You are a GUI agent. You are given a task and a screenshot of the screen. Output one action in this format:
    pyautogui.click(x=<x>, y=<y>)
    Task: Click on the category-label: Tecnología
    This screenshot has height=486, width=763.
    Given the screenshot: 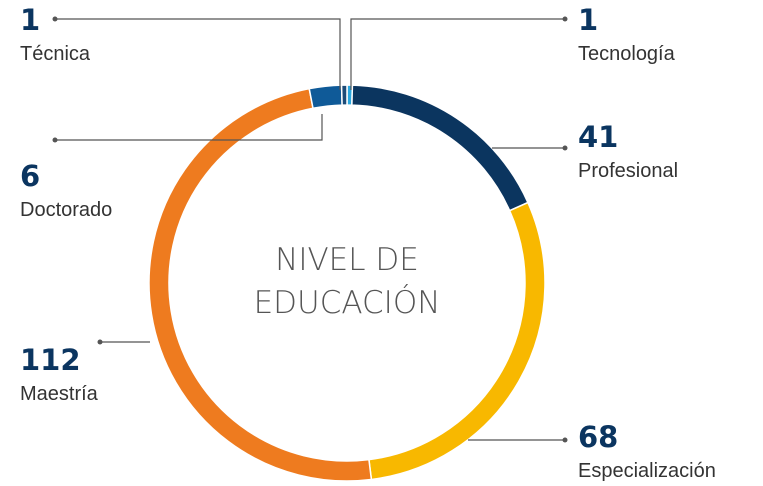 What is the action you would take?
    pyautogui.click(x=627, y=54)
    